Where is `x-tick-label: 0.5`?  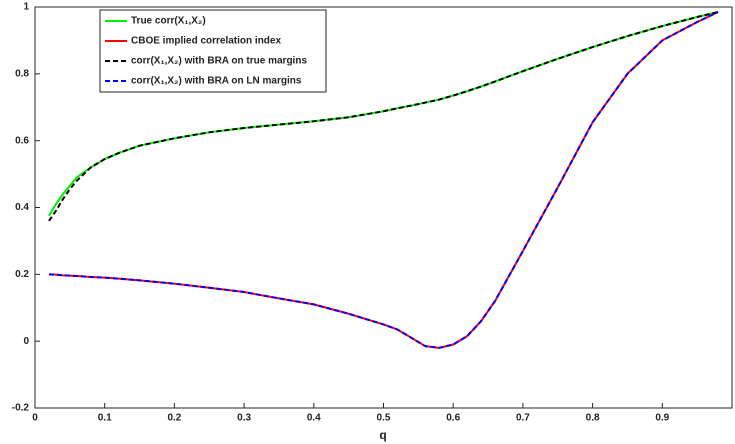 x-tick-label: 0.5 is located at coordinates (384, 418).